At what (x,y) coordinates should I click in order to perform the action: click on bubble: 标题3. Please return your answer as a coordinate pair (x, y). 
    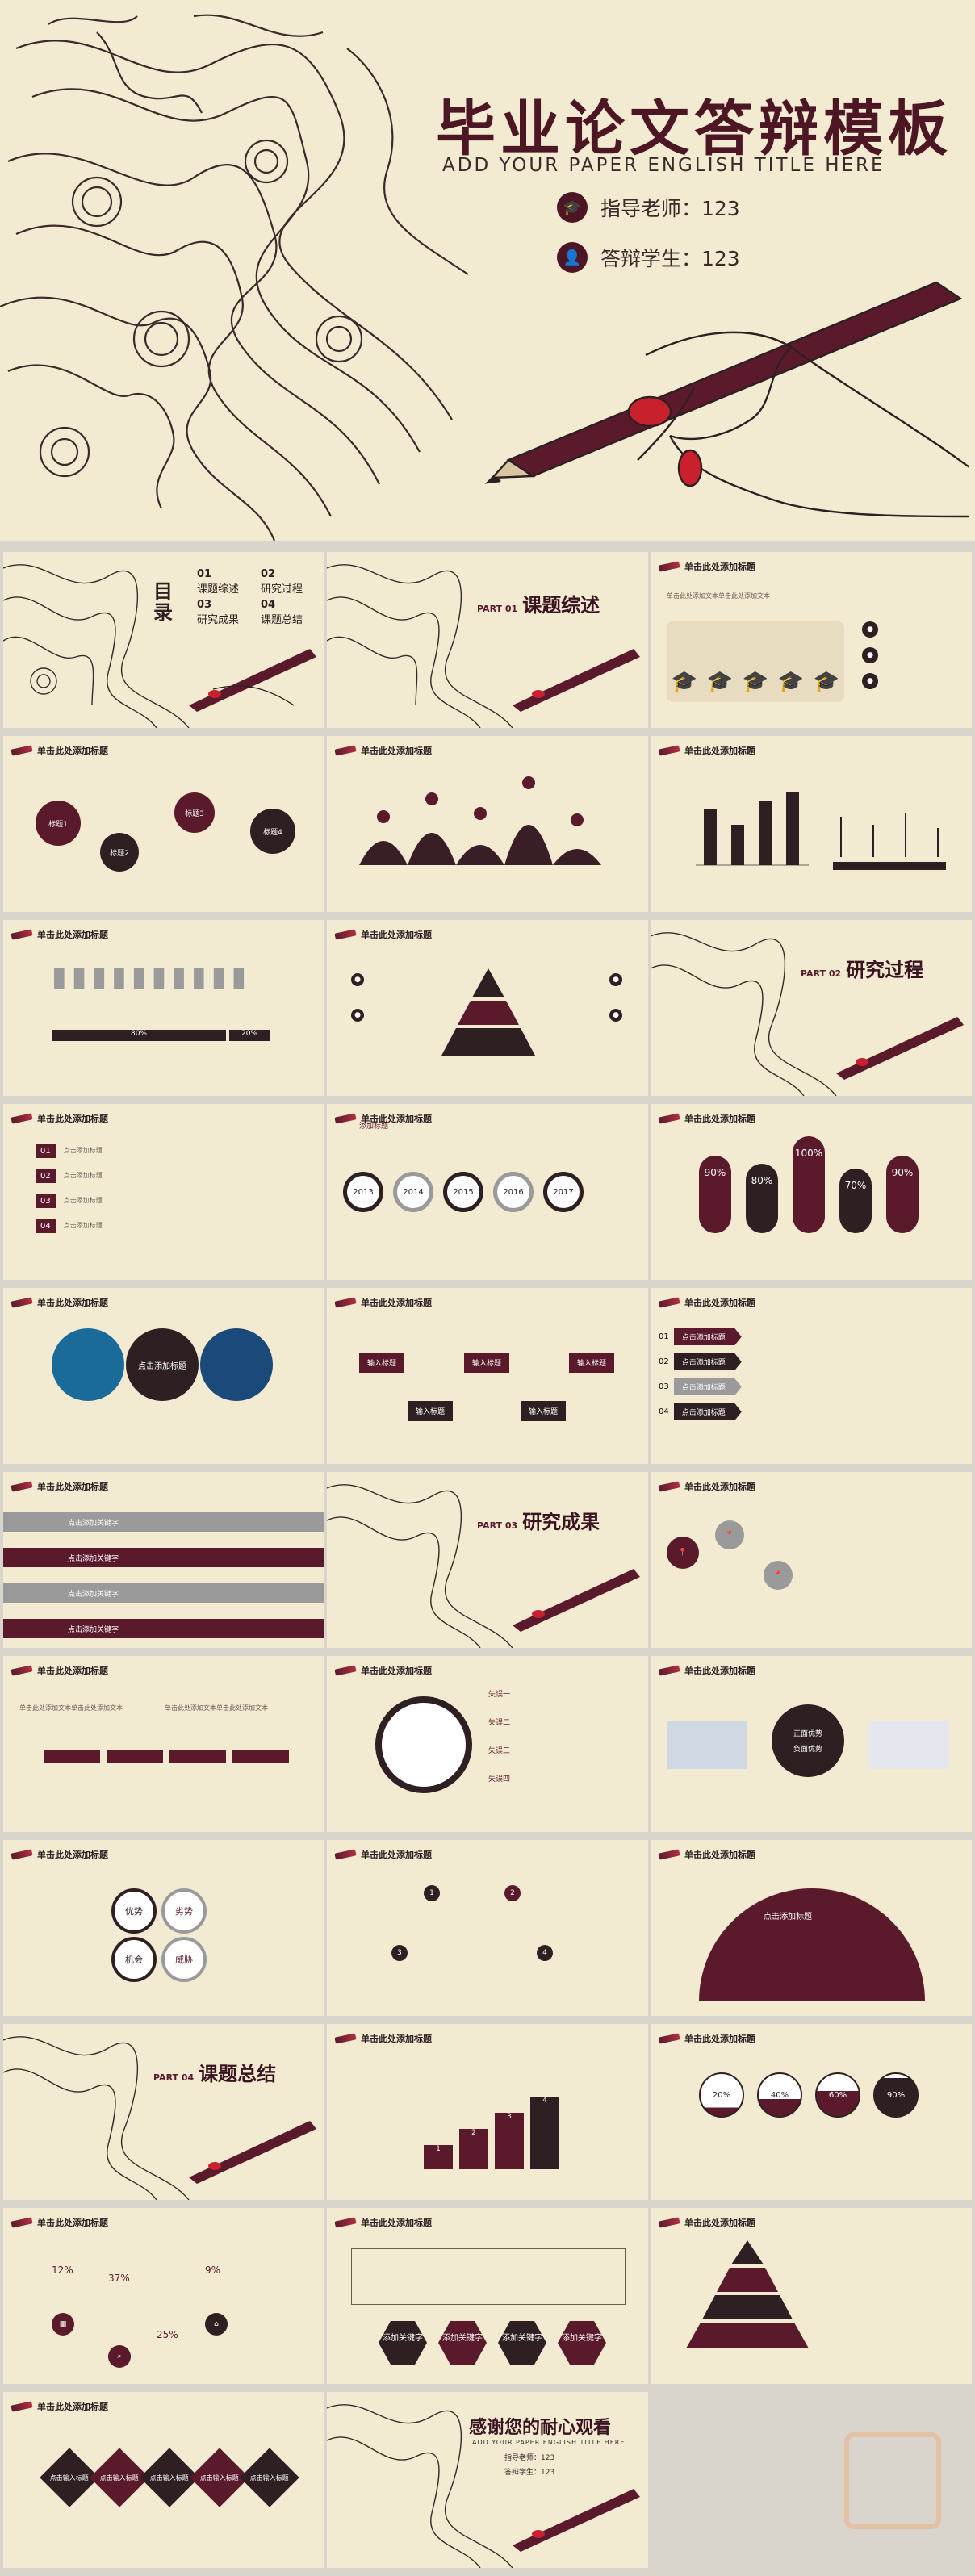
    Looking at the image, I should click on (194, 812).